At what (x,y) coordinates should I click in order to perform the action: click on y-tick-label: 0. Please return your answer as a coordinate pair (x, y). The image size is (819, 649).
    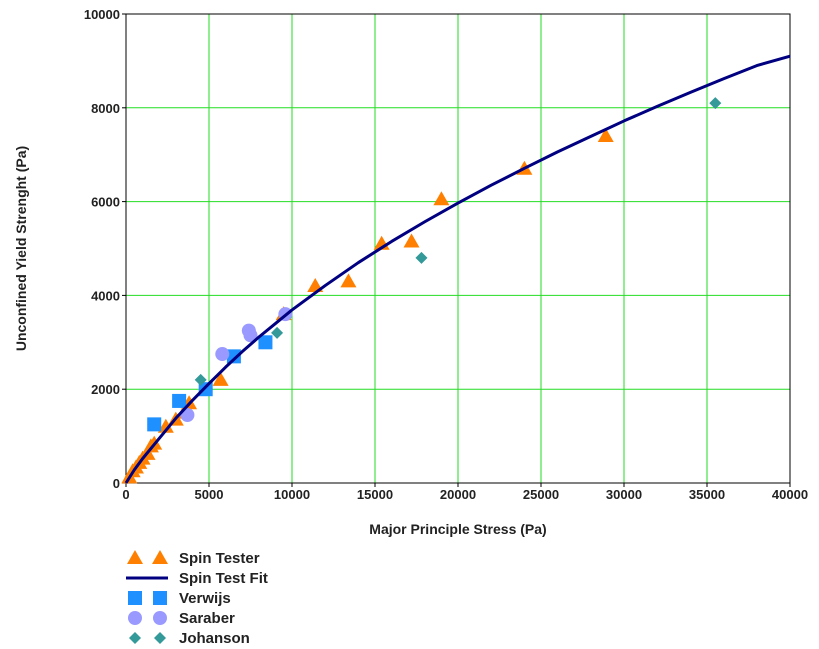
    Looking at the image, I should click on (116, 483).